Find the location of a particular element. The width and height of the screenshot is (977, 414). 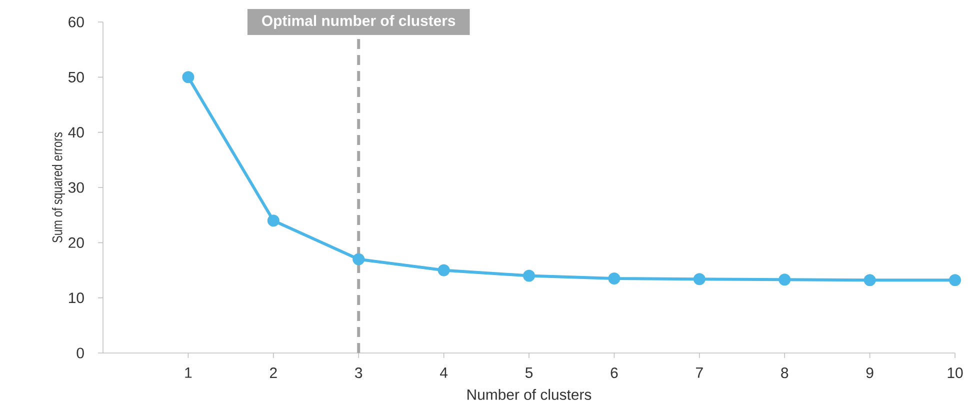

y-tick-label: 40 is located at coordinates (76, 132).